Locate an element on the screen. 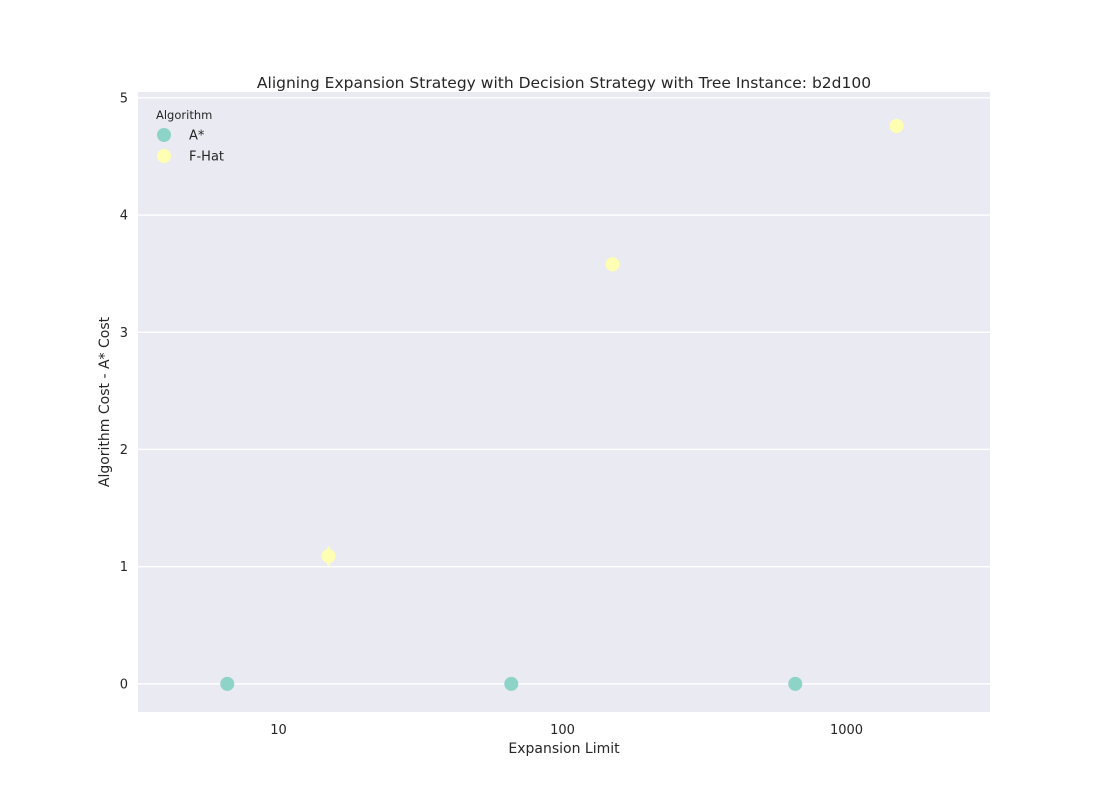  legend-label: A* is located at coordinates (197, 136).